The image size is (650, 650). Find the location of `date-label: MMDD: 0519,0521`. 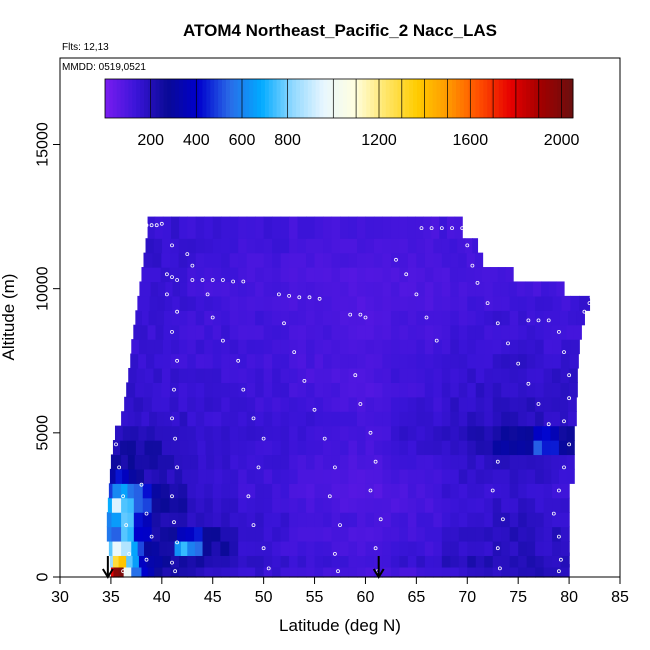

date-label: MMDD: 0519,0521 is located at coordinates (104, 67).